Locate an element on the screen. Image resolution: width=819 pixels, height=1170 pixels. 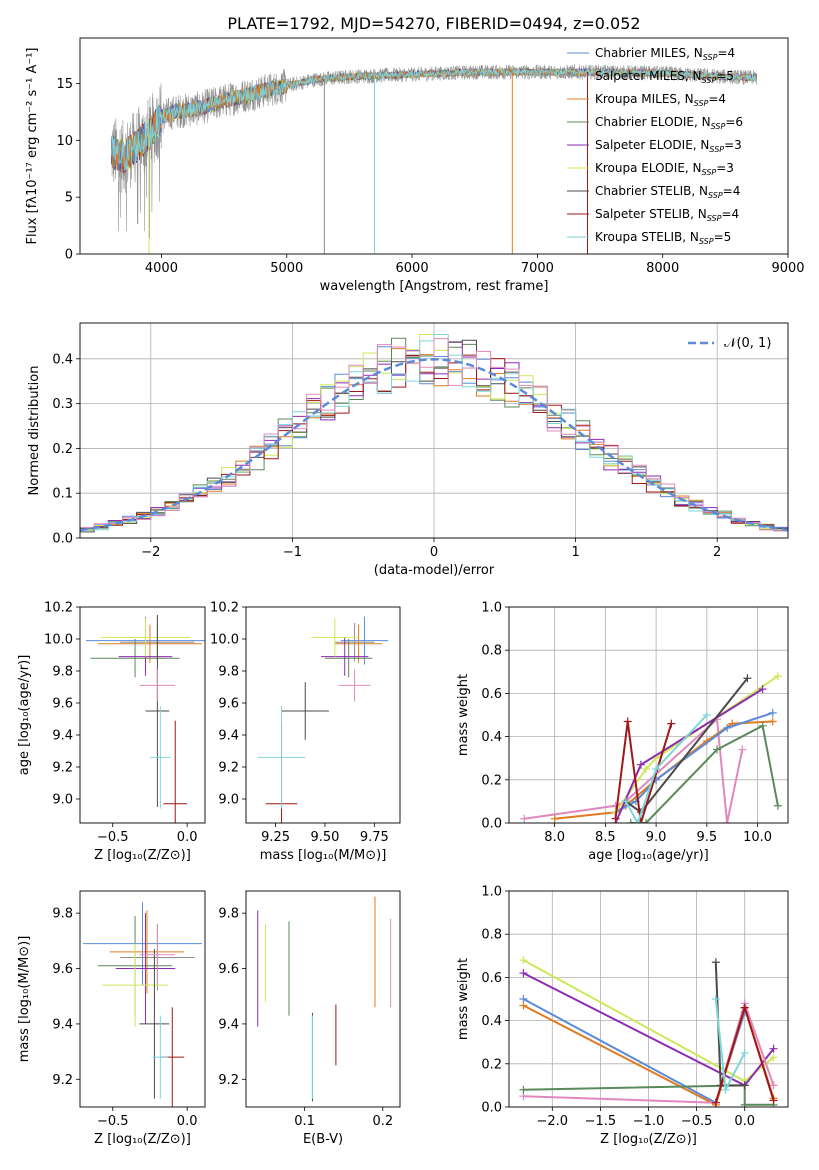
residuals-ytick-label: 0.2 is located at coordinates (62, 449).